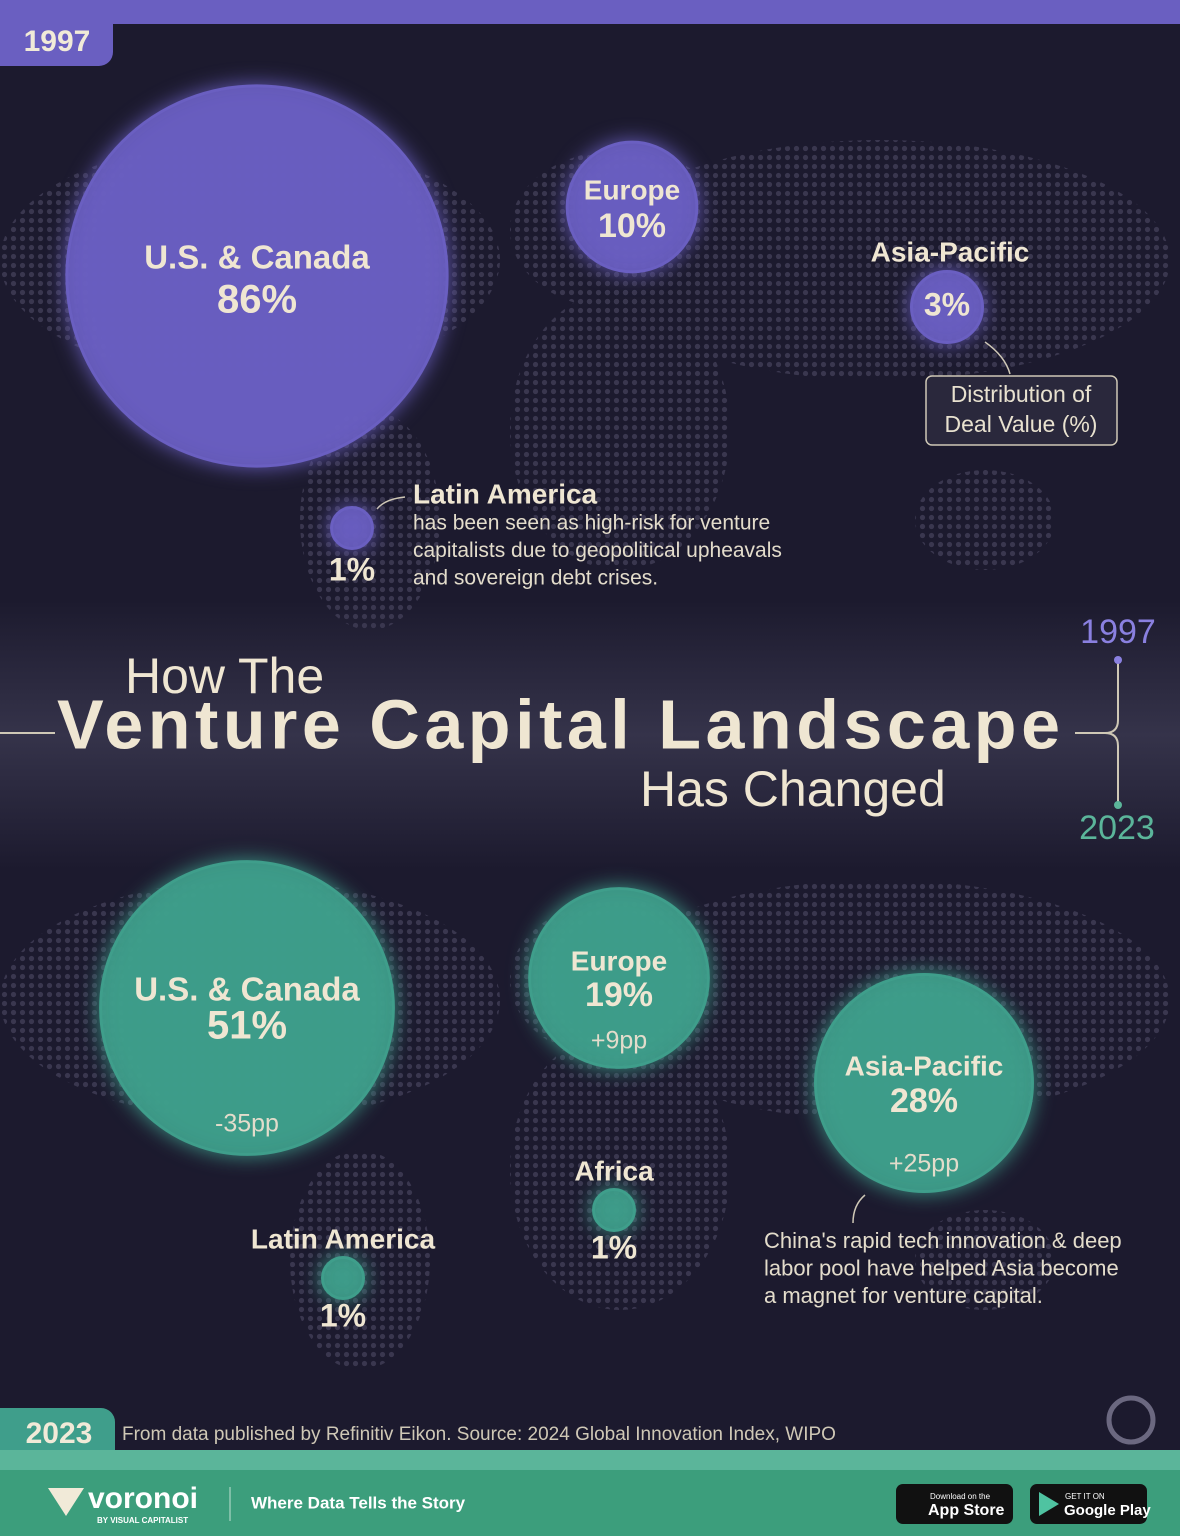  I want to click on brand-logo, so click(66, 1502).